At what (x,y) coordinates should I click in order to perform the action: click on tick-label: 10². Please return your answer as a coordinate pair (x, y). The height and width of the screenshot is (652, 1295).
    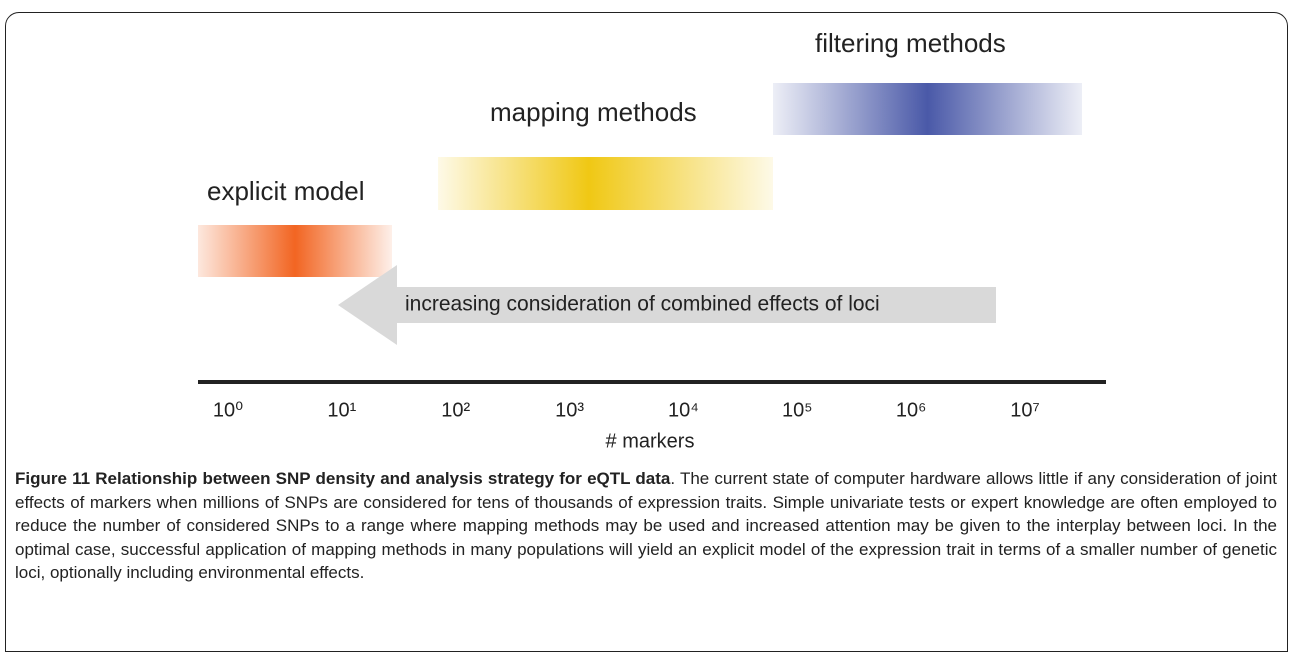
    Looking at the image, I should click on (455, 410).